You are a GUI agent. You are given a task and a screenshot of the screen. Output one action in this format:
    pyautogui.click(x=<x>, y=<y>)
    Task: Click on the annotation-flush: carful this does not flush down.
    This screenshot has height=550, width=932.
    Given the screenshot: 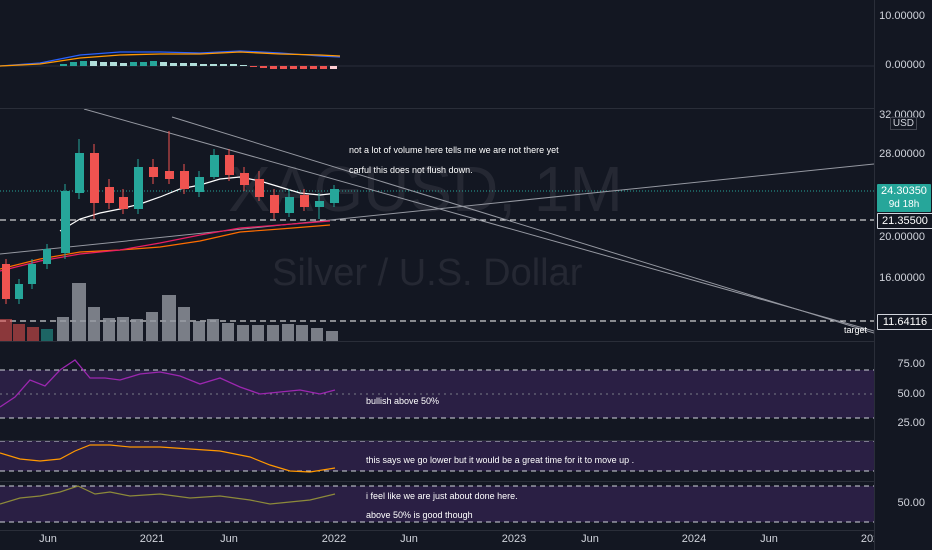 What is the action you would take?
    pyautogui.click(x=411, y=170)
    